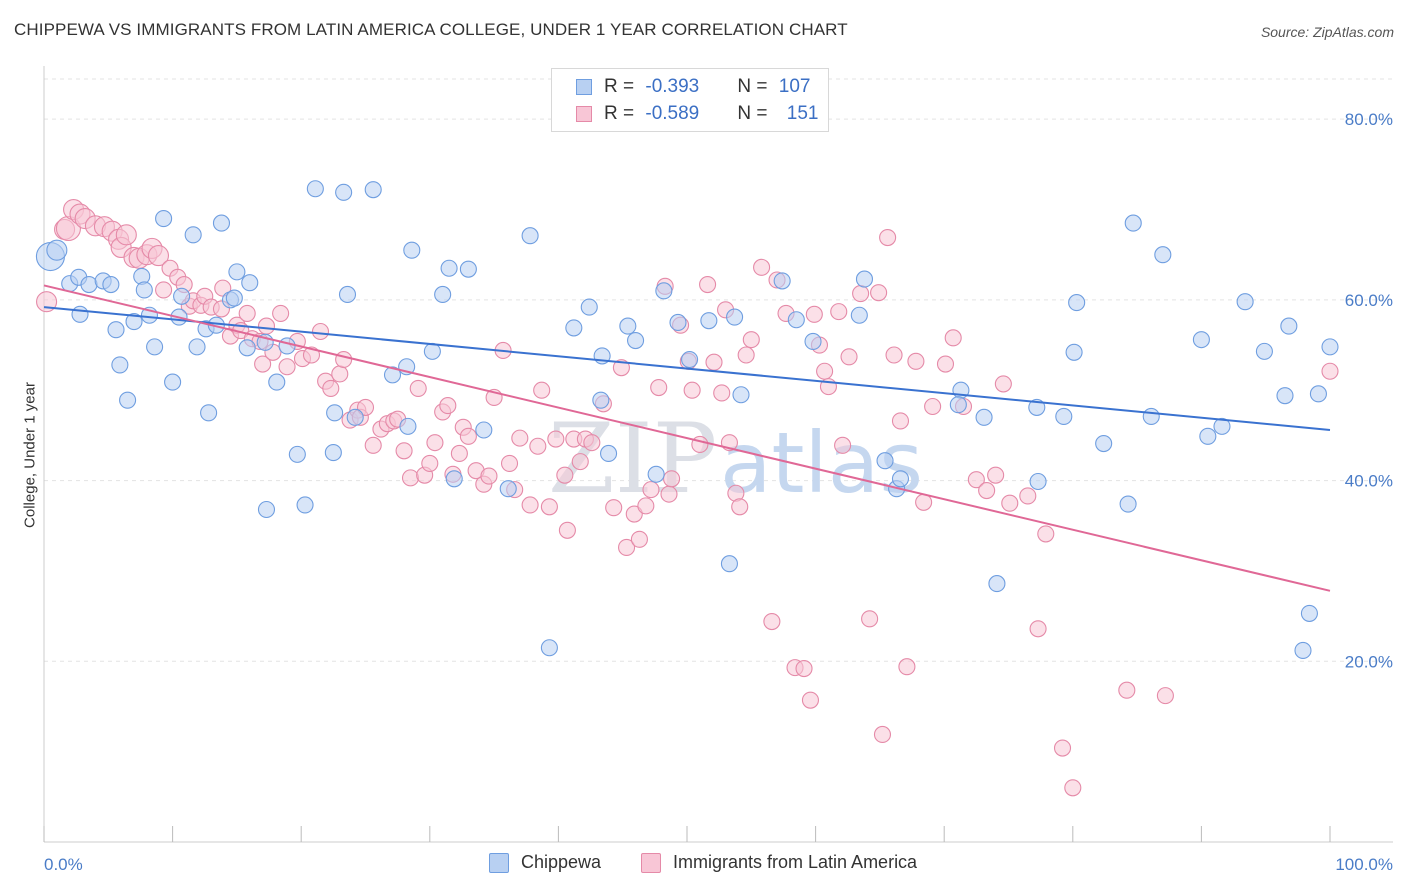 The width and height of the screenshot is (1406, 892). Describe the element at coordinates (672, 86) in the screenshot. I see `r-value-chippewa: -0.393` at that location.